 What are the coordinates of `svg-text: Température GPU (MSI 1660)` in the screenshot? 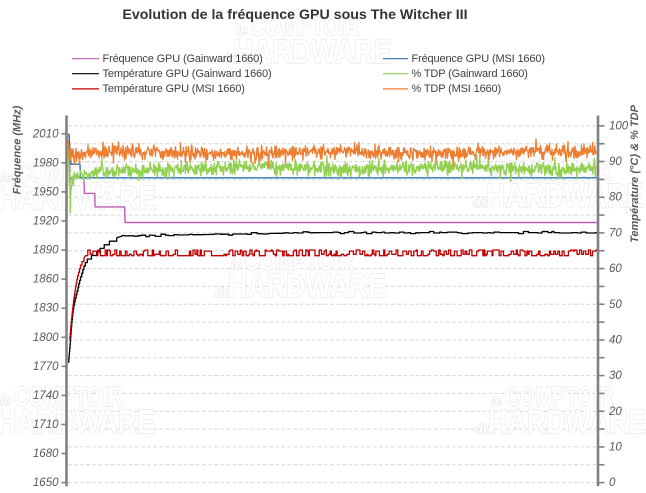 It's located at (174, 89).